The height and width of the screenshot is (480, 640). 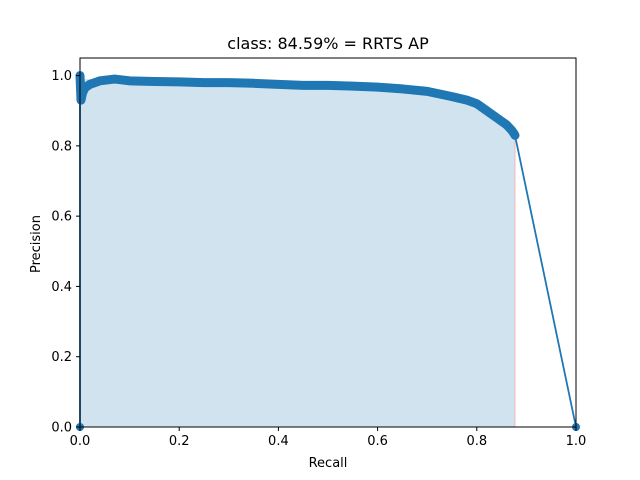 I want to click on y-tick-label: 0.8, so click(x=61, y=146).